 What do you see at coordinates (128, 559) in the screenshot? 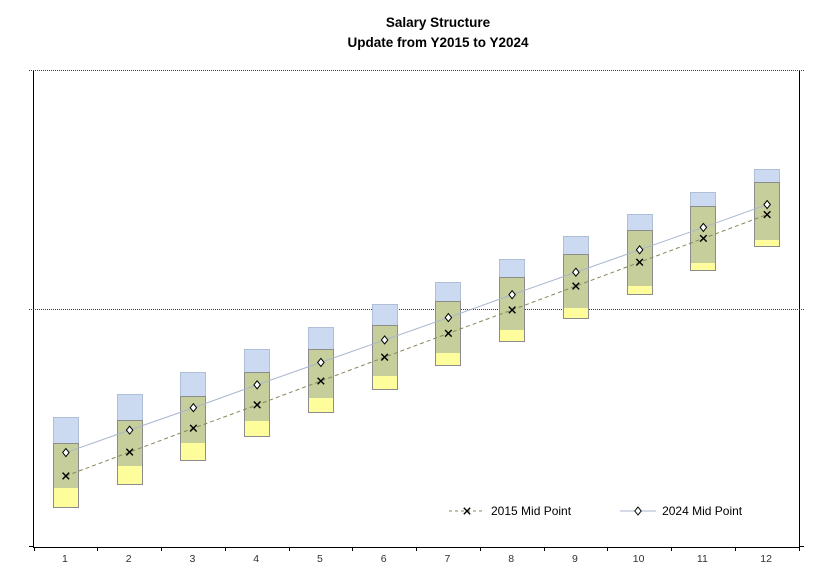
I see `x-axis-label: 2` at bounding box center [128, 559].